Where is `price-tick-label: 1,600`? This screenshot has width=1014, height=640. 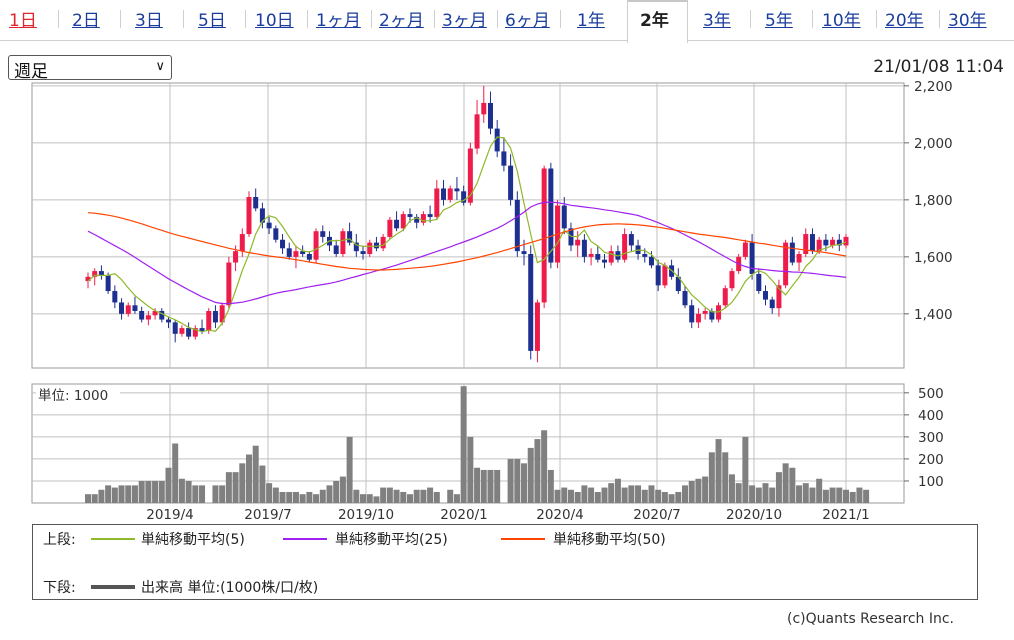
price-tick-label: 1,600 is located at coordinates (933, 258).